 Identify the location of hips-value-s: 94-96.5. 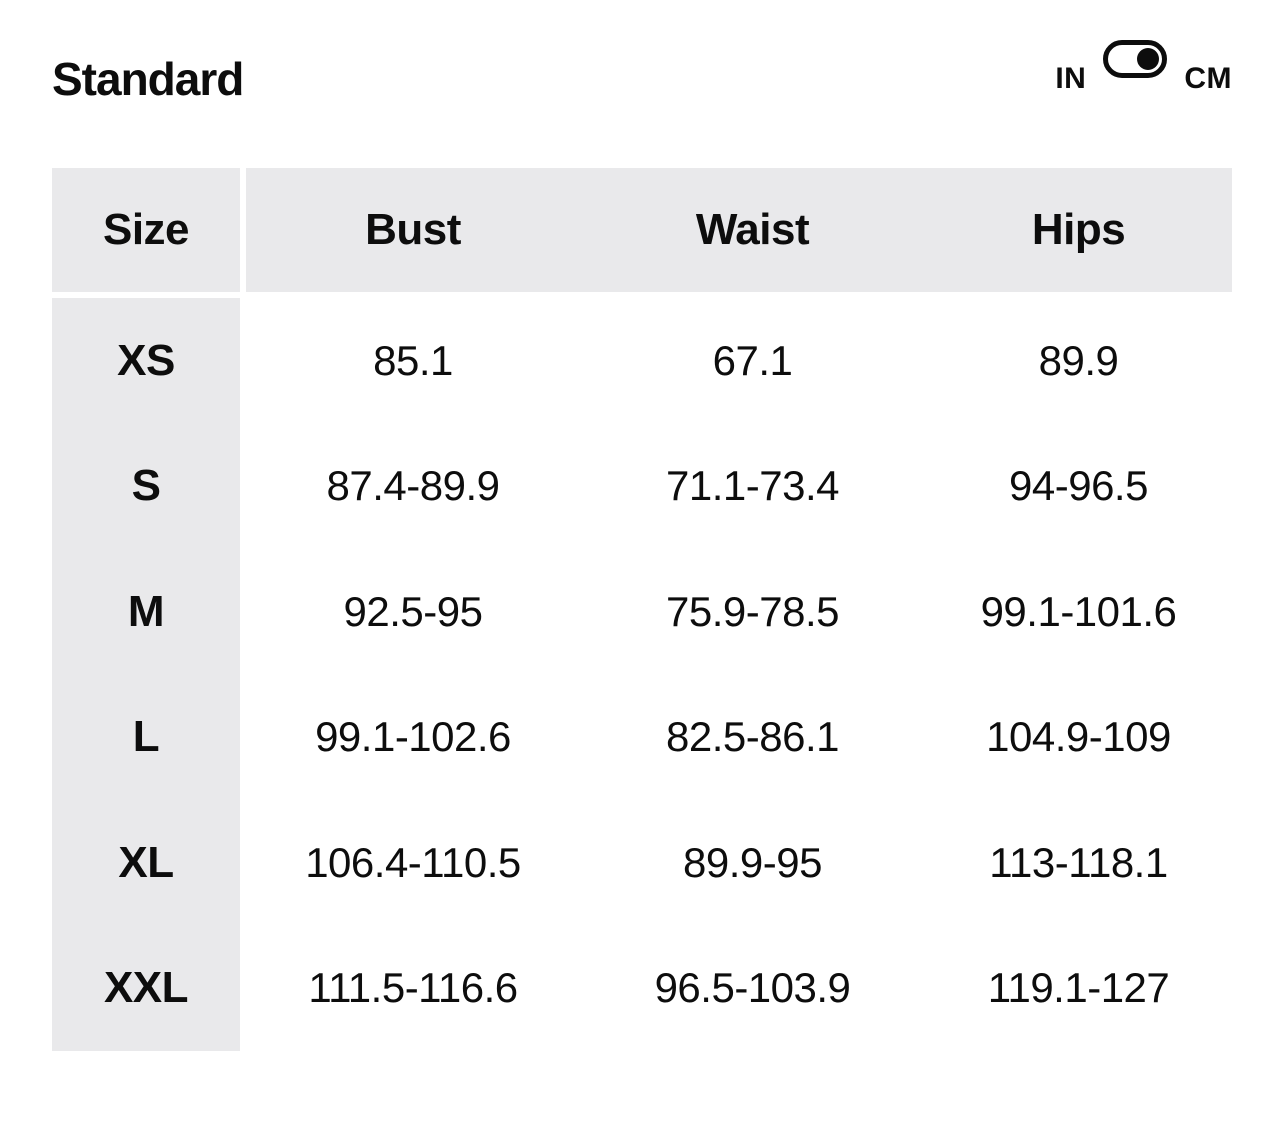
(1078, 486).